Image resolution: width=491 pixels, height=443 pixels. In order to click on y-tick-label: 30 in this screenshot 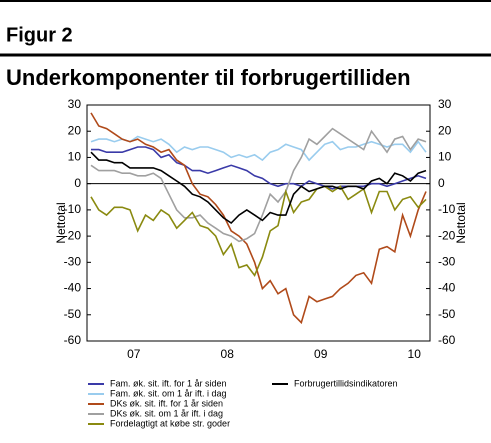, I will do `click(75, 104)`.